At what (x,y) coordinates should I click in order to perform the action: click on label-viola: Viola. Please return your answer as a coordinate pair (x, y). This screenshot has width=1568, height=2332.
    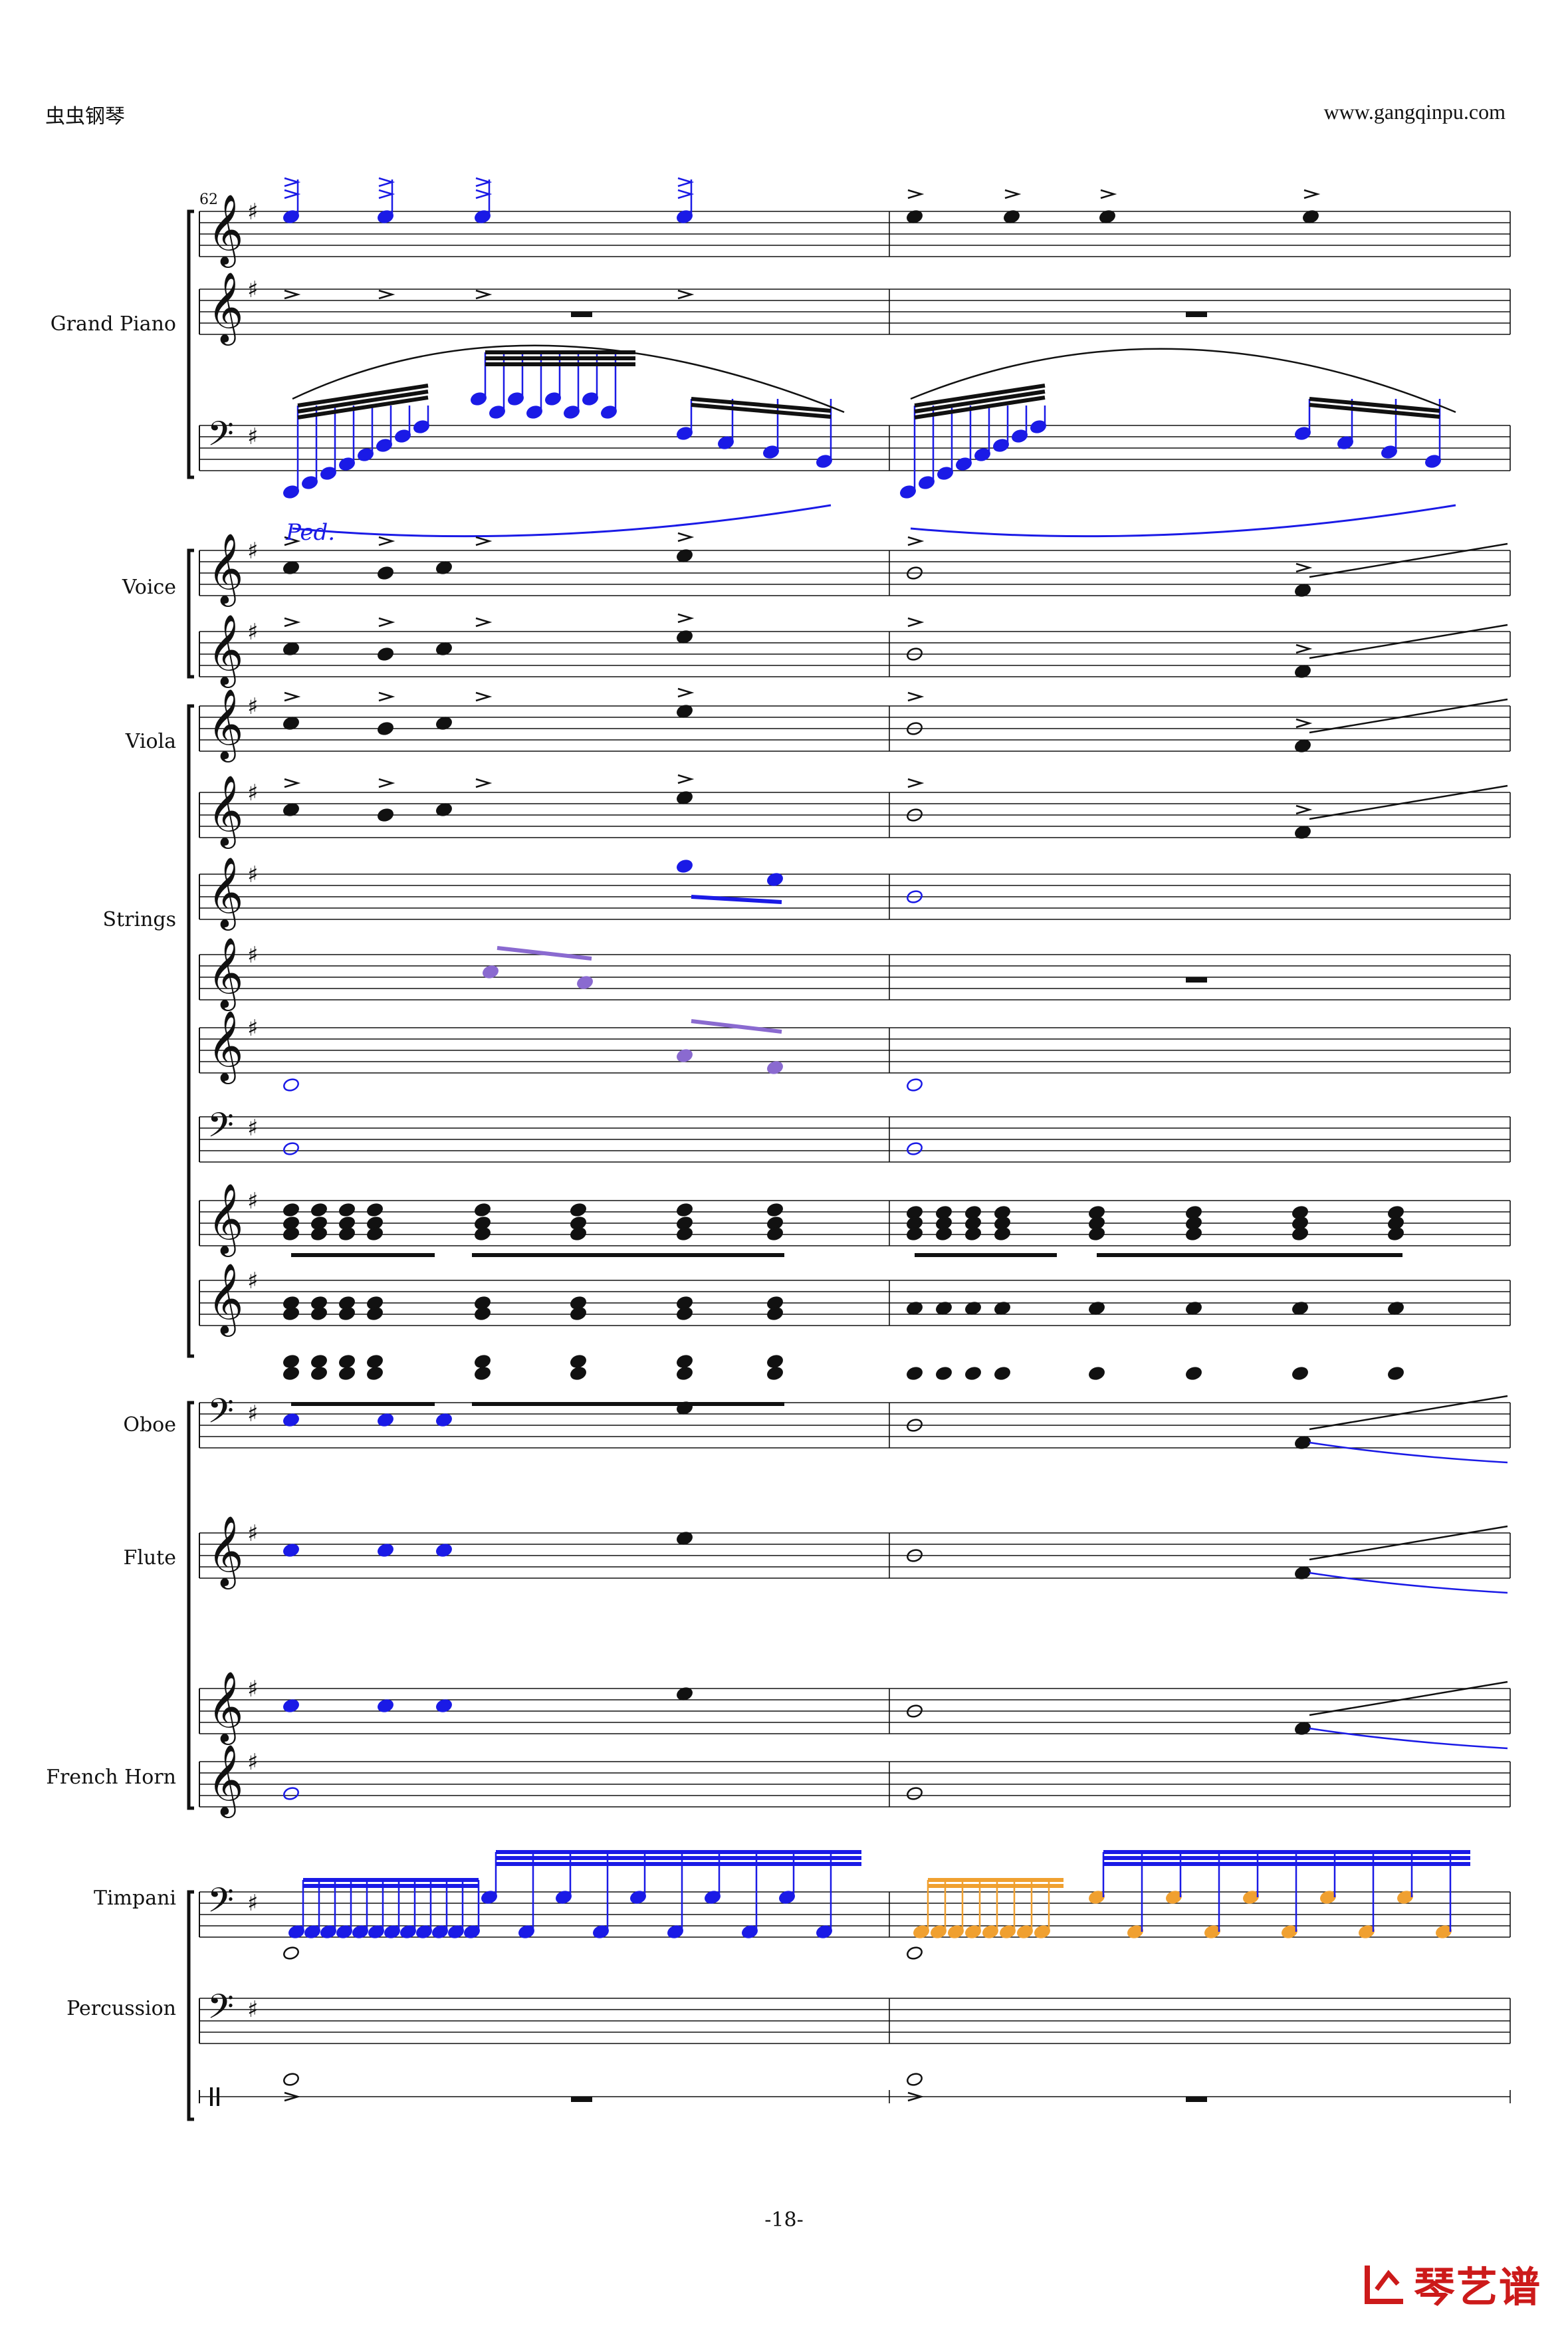
    Looking at the image, I should click on (150, 741).